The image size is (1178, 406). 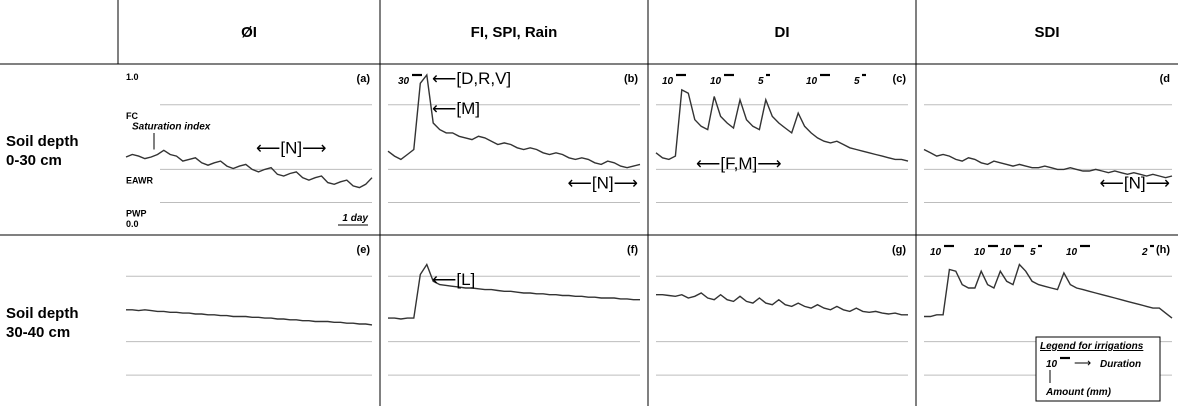 What do you see at coordinates (404, 81) in the screenshot?
I see `irrigation-amount-b-0: 30` at bounding box center [404, 81].